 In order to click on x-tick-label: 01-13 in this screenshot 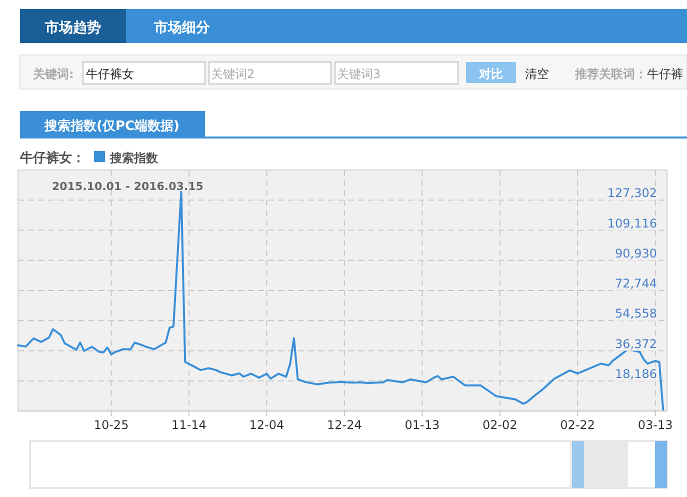, I will do `click(422, 425)`.